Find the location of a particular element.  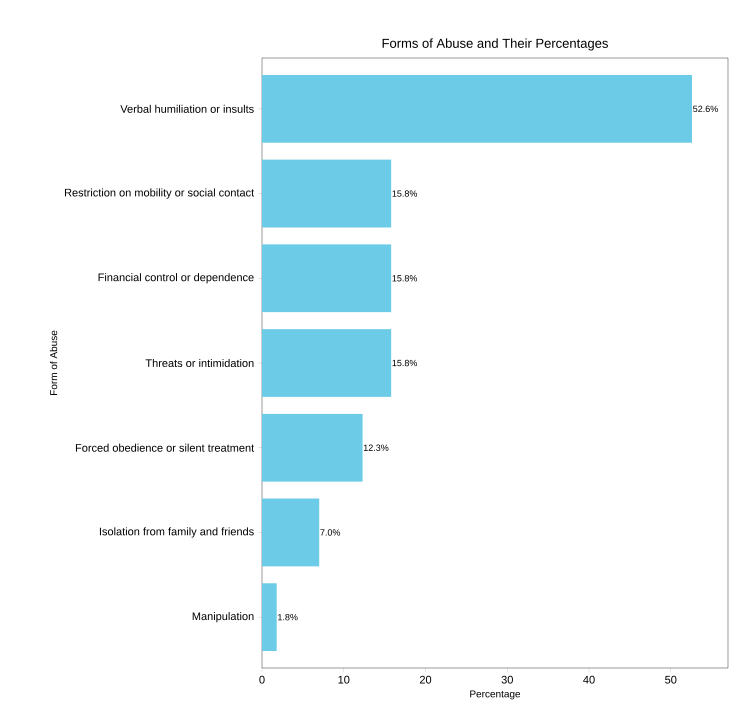

y-axis-title: Form of Abuse is located at coordinates (54, 362).